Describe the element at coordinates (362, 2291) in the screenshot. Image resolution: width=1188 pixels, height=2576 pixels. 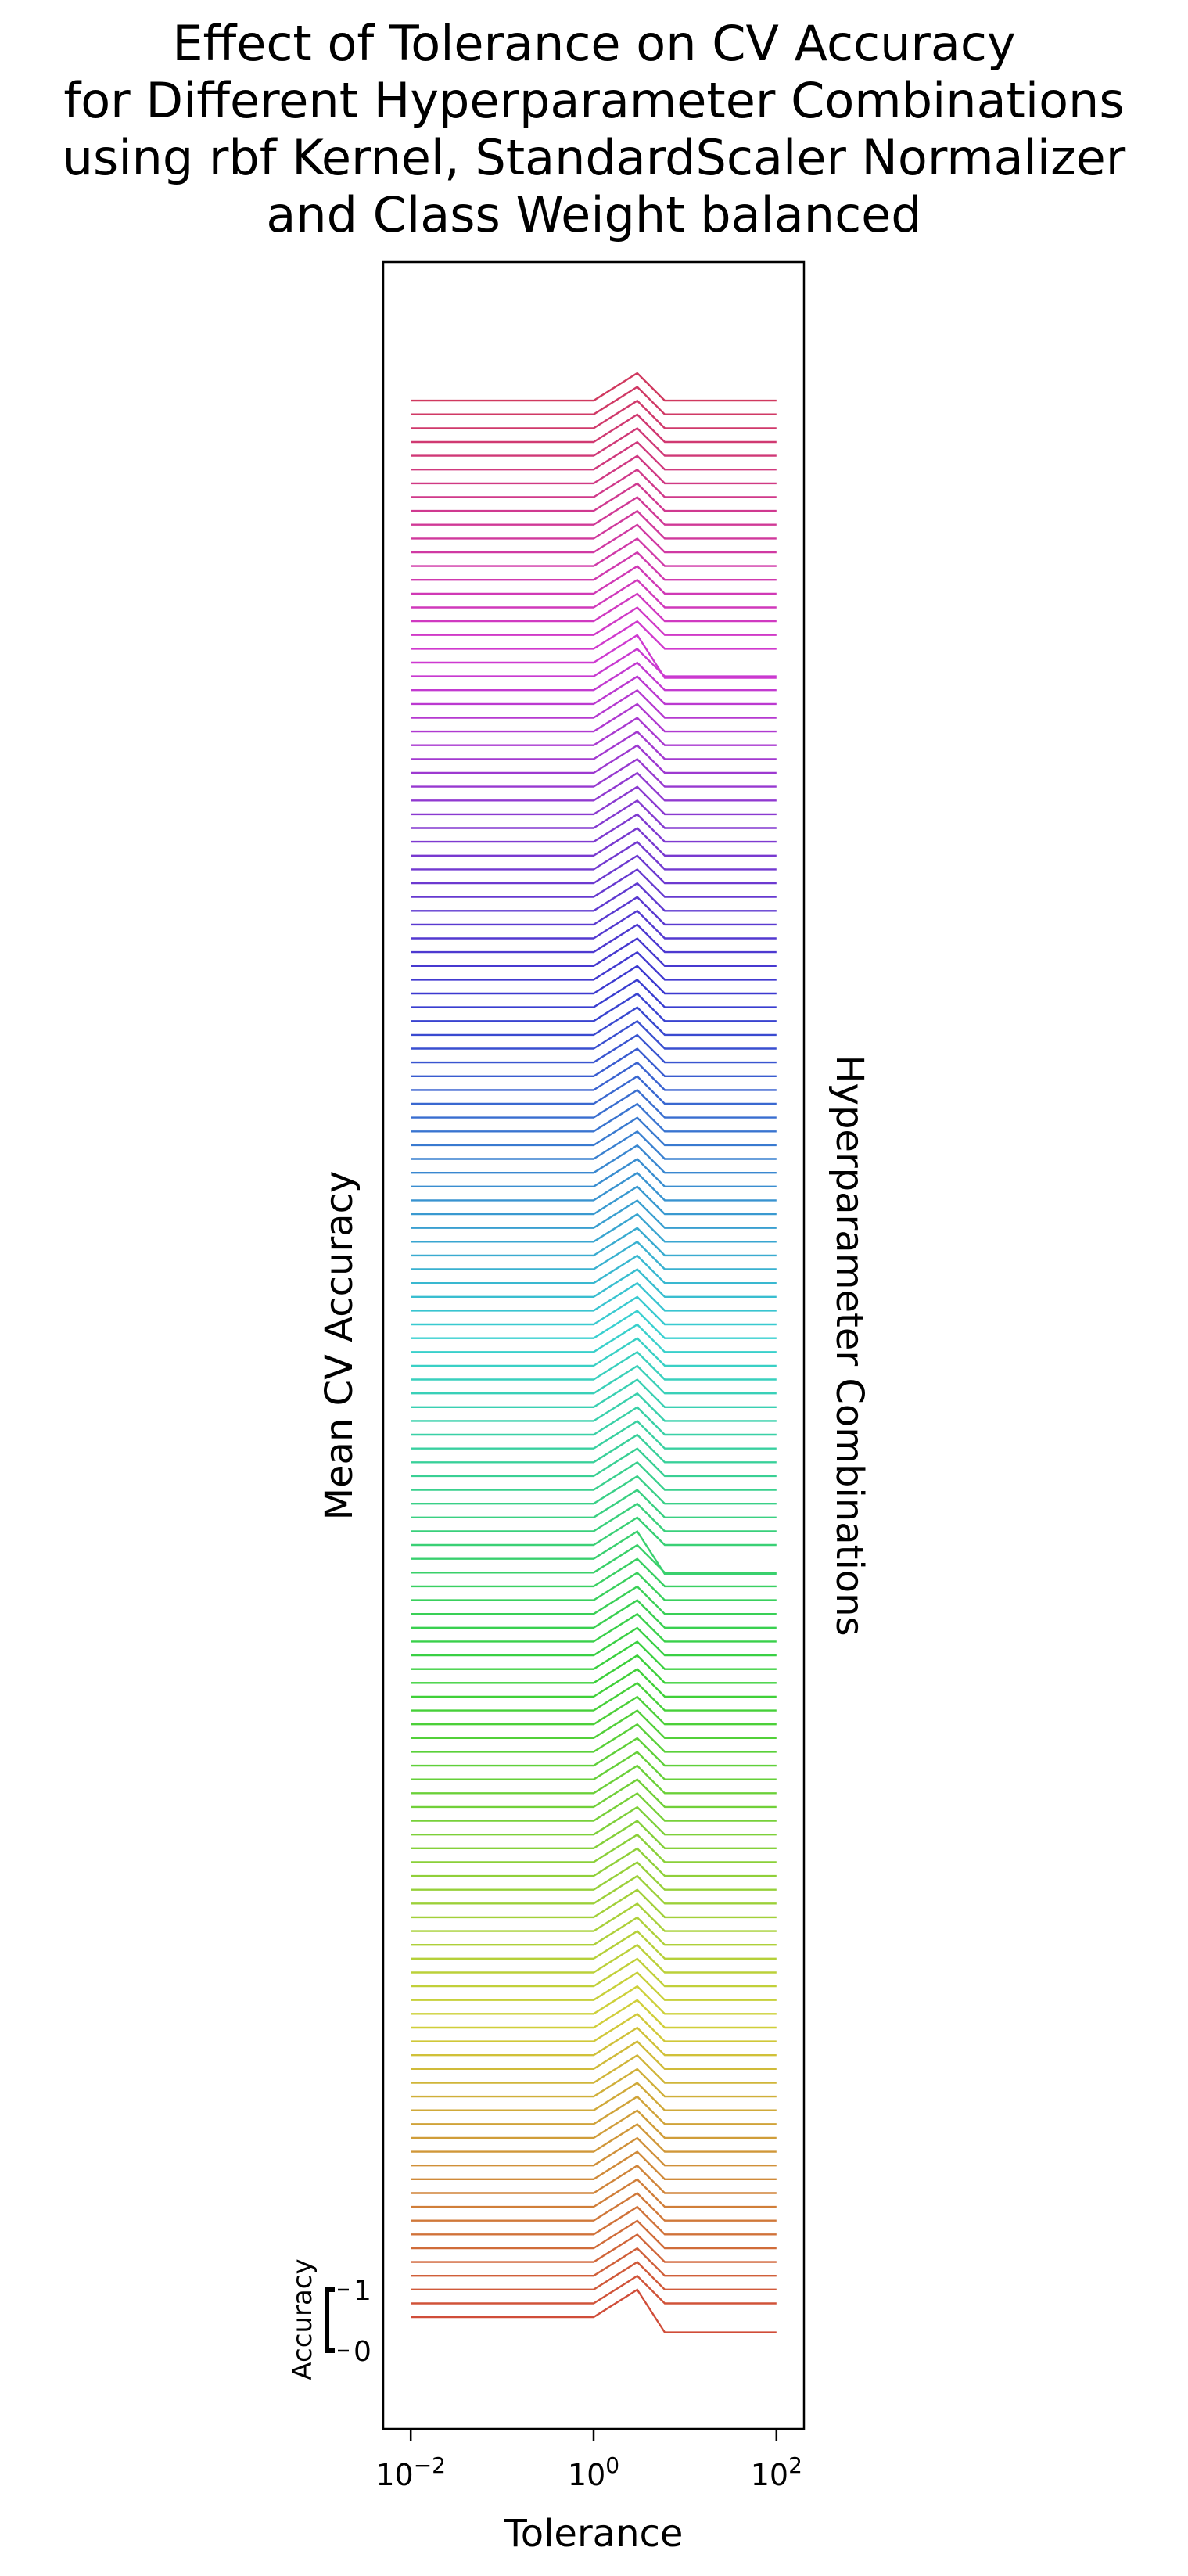
I see `scale-tick-1-label: 1` at that location.